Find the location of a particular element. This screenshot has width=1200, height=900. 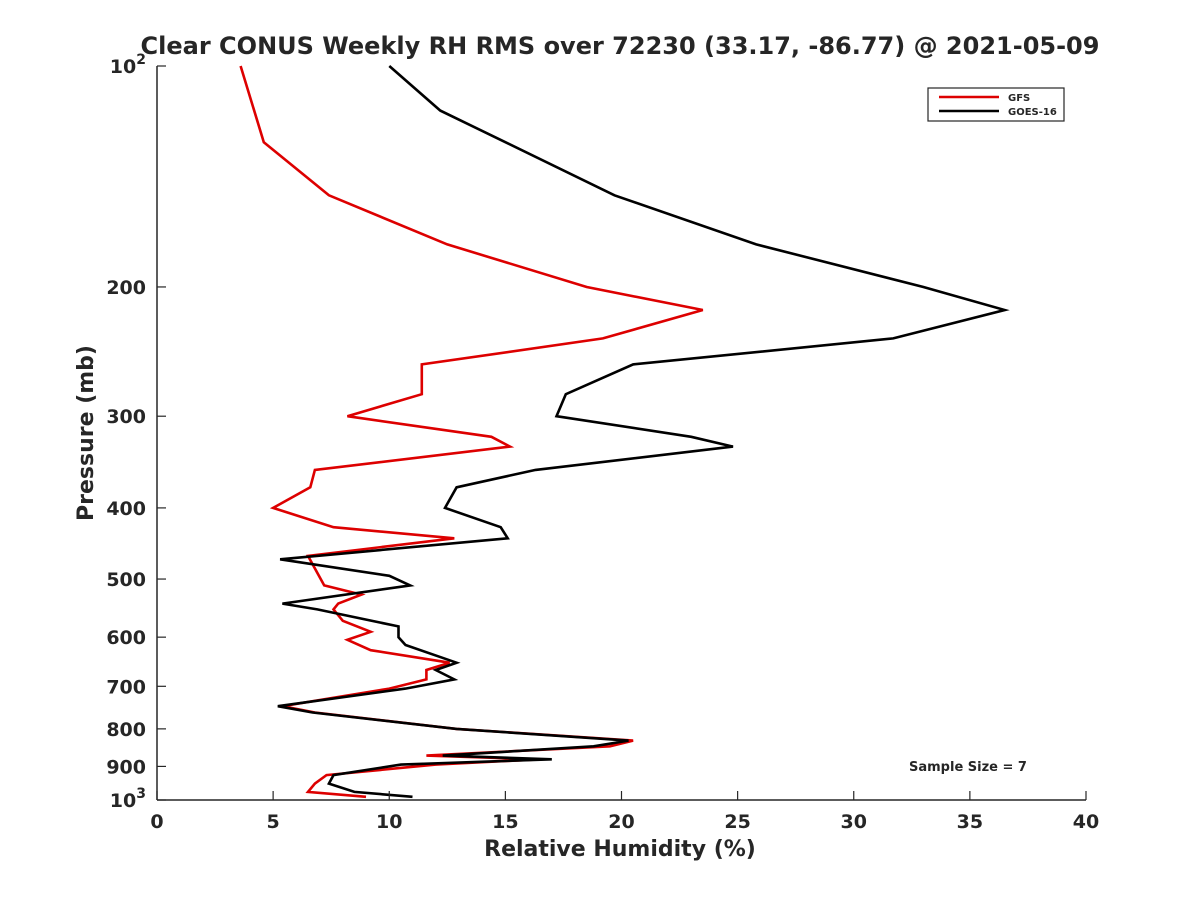

y-tick-label: 900 is located at coordinates (126, 767).